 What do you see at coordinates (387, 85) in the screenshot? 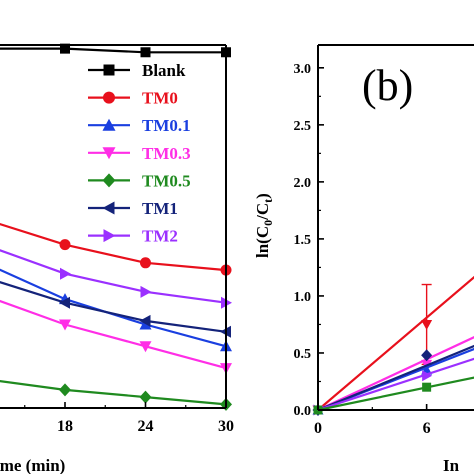
I see `panel-b-label: (b)` at bounding box center [387, 85].